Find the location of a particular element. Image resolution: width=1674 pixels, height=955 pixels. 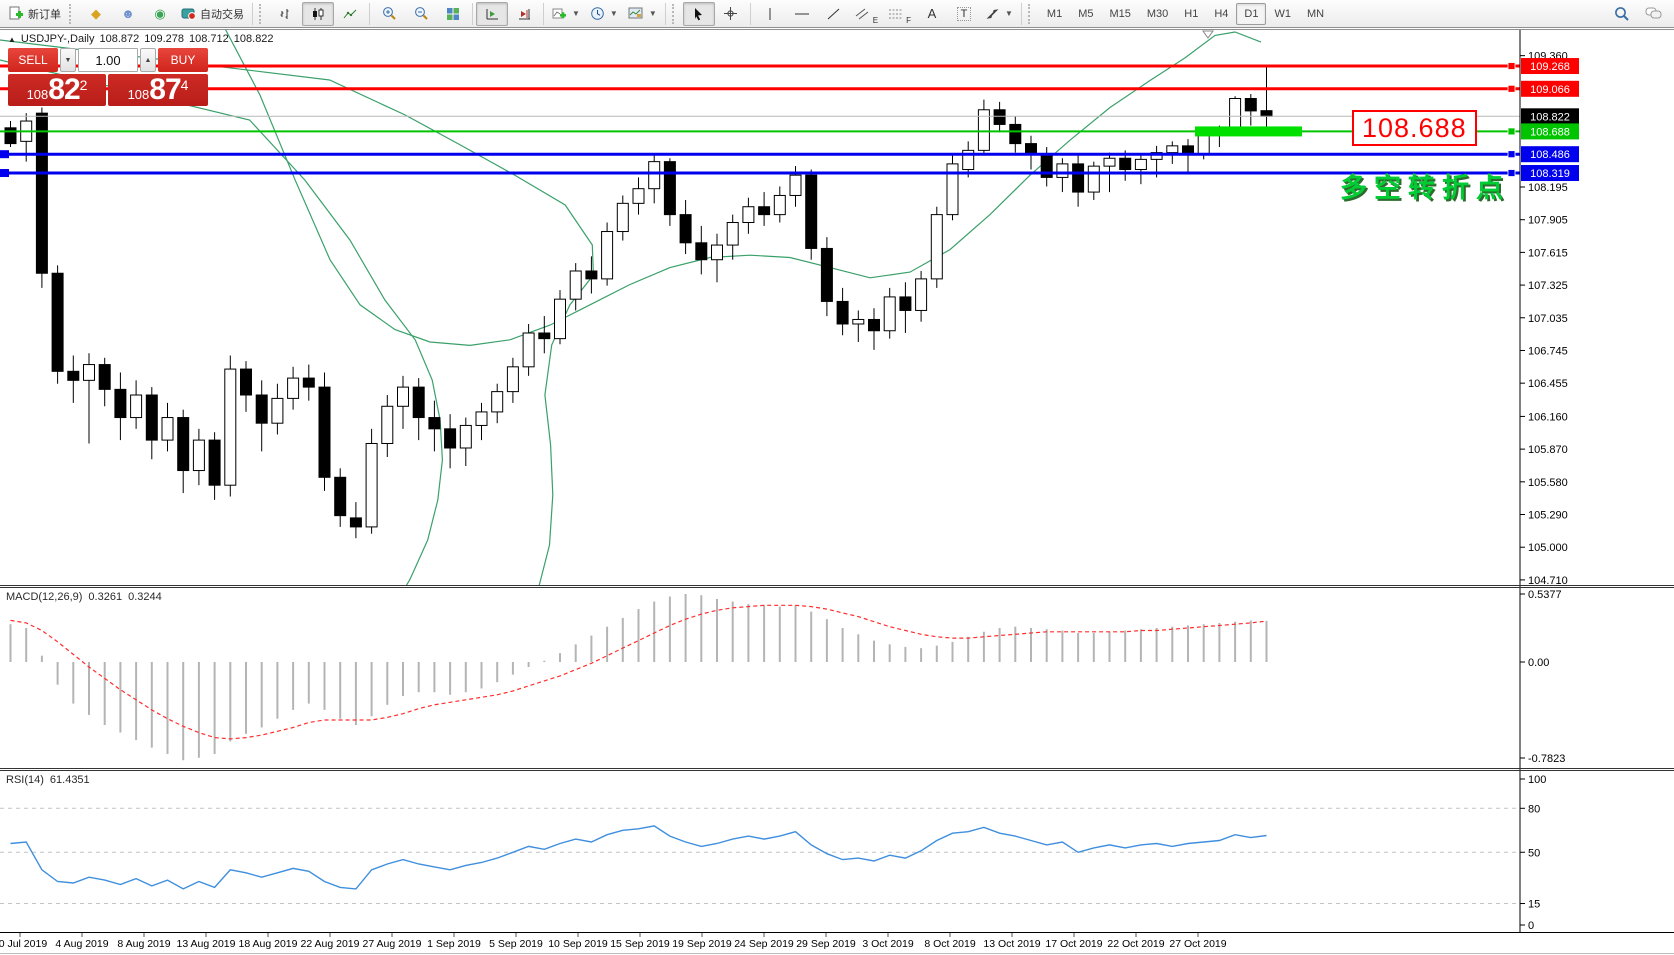

zoom-out-icon is located at coordinates (421, 13).